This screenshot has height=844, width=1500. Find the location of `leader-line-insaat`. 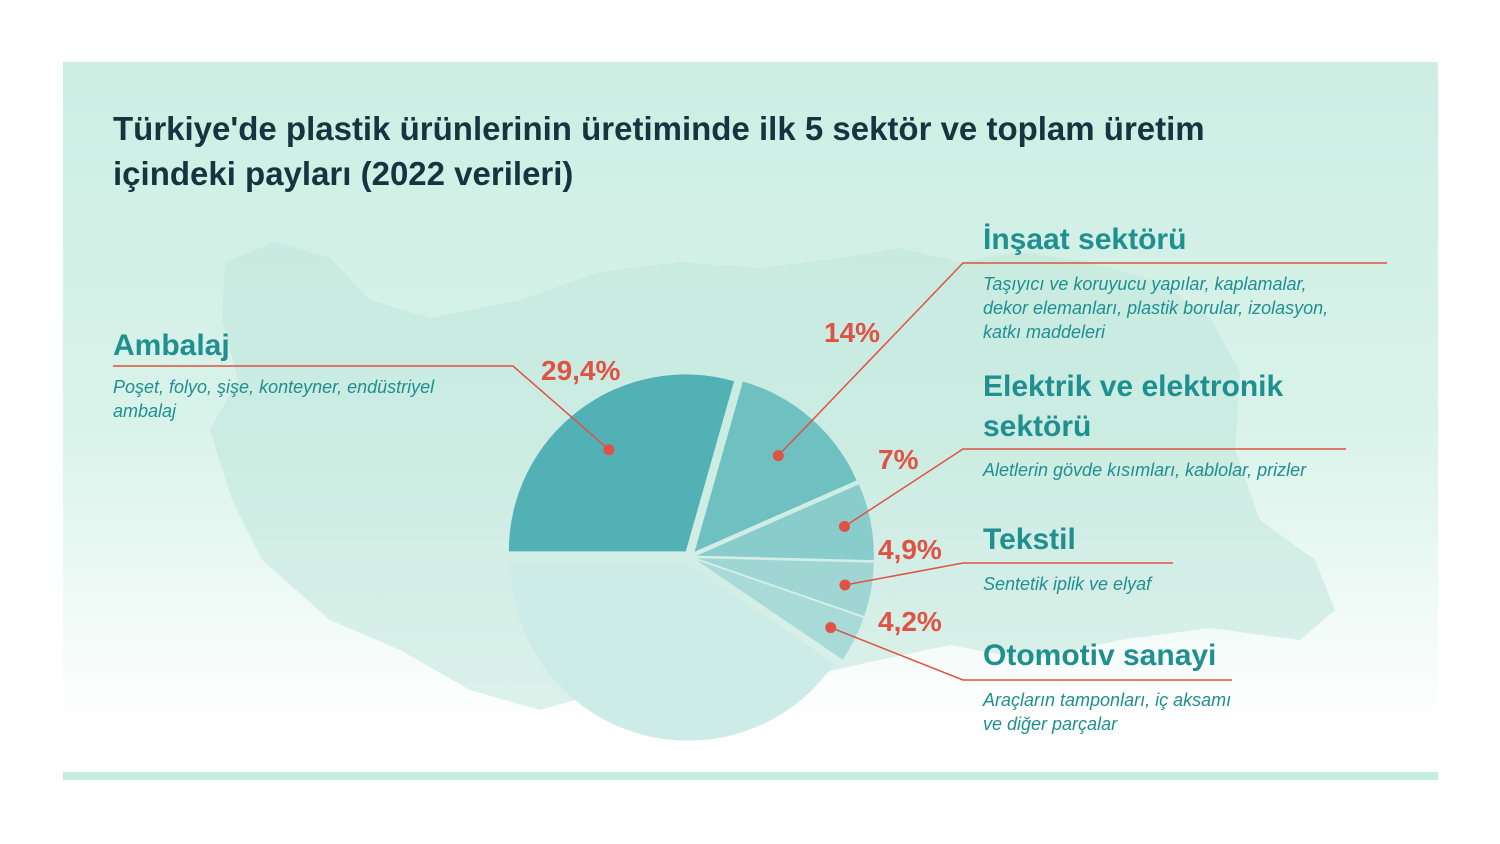

leader-line-insaat is located at coordinates (1082, 359).